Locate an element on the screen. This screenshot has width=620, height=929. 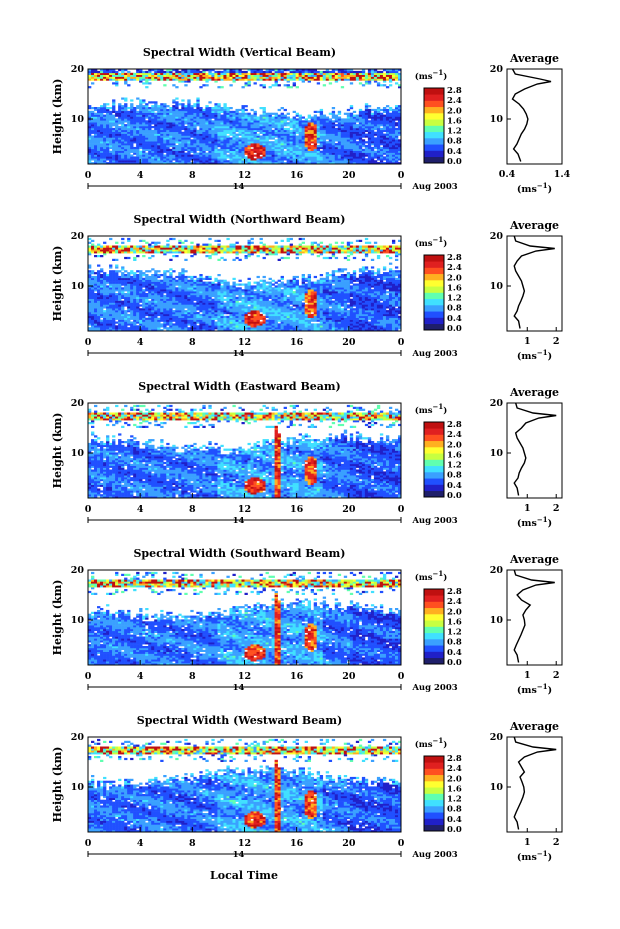
average-x-tick-label: 1.4 is located at coordinates (562, 174).